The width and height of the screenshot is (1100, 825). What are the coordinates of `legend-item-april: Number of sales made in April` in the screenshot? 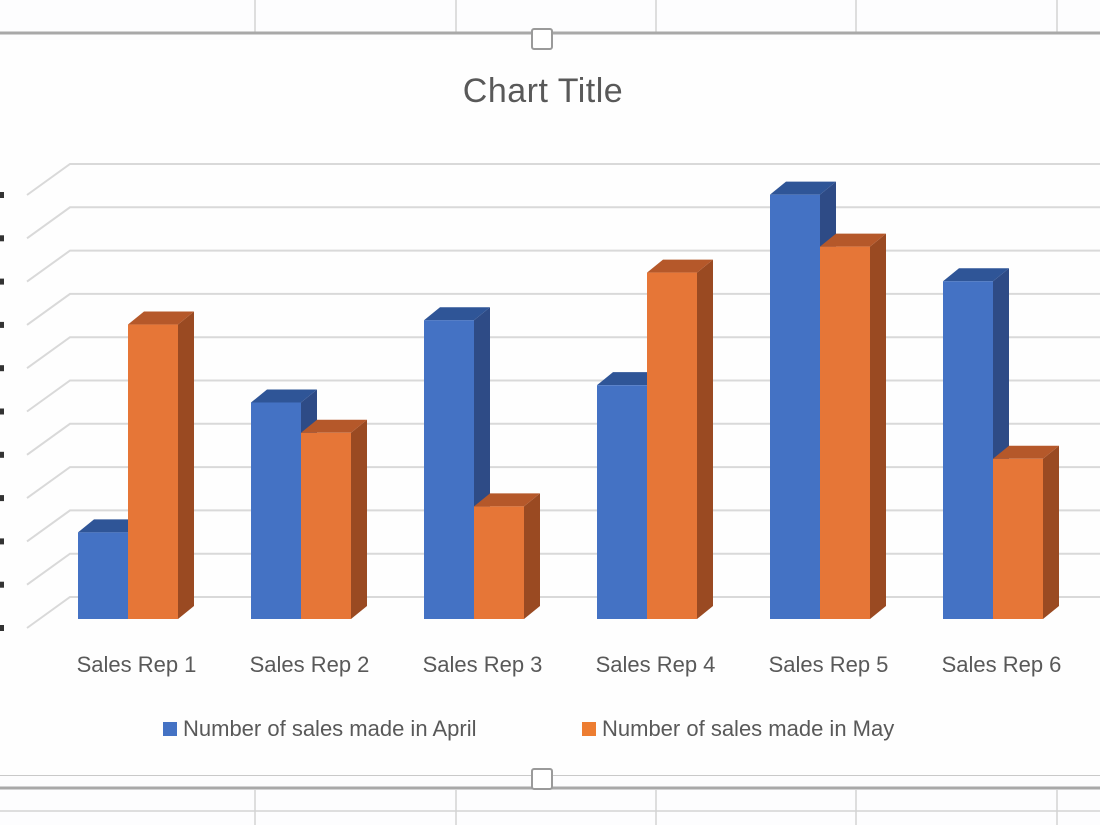 It's located at (319, 729).